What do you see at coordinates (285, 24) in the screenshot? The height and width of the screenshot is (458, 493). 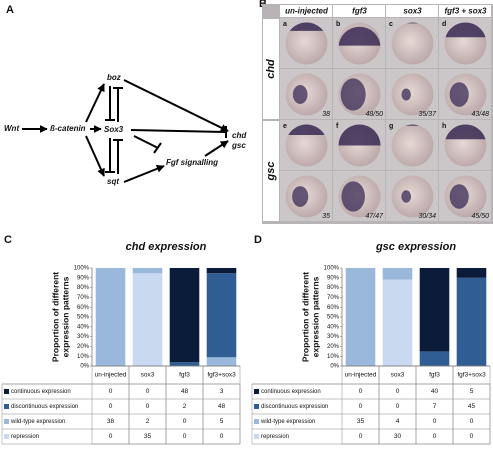 I see `cell-letter: a` at bounding box center [285, 24].